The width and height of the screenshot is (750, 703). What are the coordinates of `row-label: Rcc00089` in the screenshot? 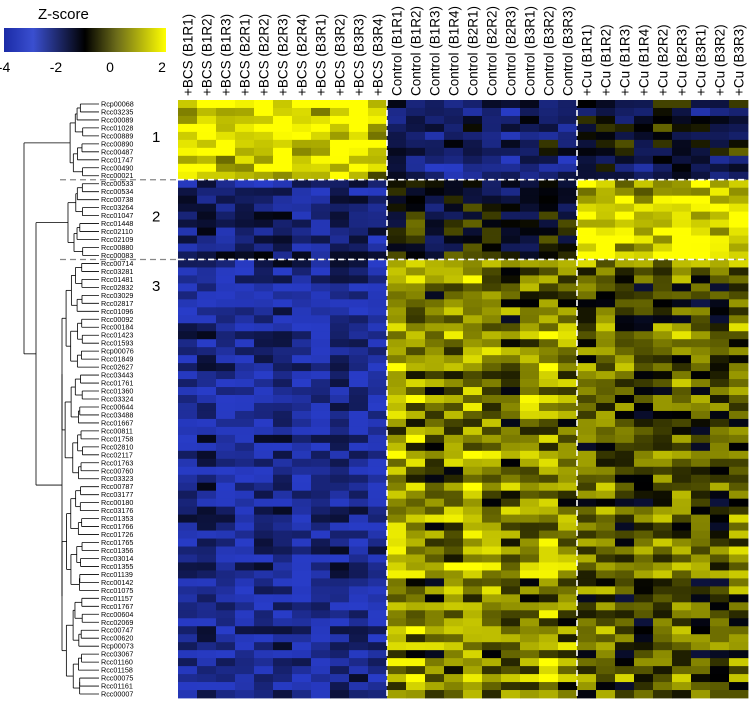 It's located at (117, 119).